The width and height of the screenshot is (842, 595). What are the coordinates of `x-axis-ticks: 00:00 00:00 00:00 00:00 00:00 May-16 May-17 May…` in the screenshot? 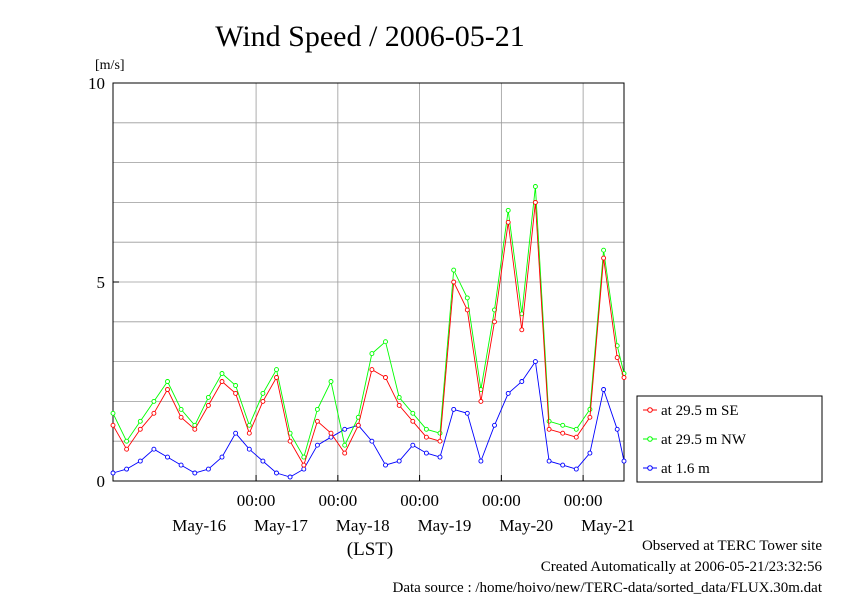 It's located at (403, 505).